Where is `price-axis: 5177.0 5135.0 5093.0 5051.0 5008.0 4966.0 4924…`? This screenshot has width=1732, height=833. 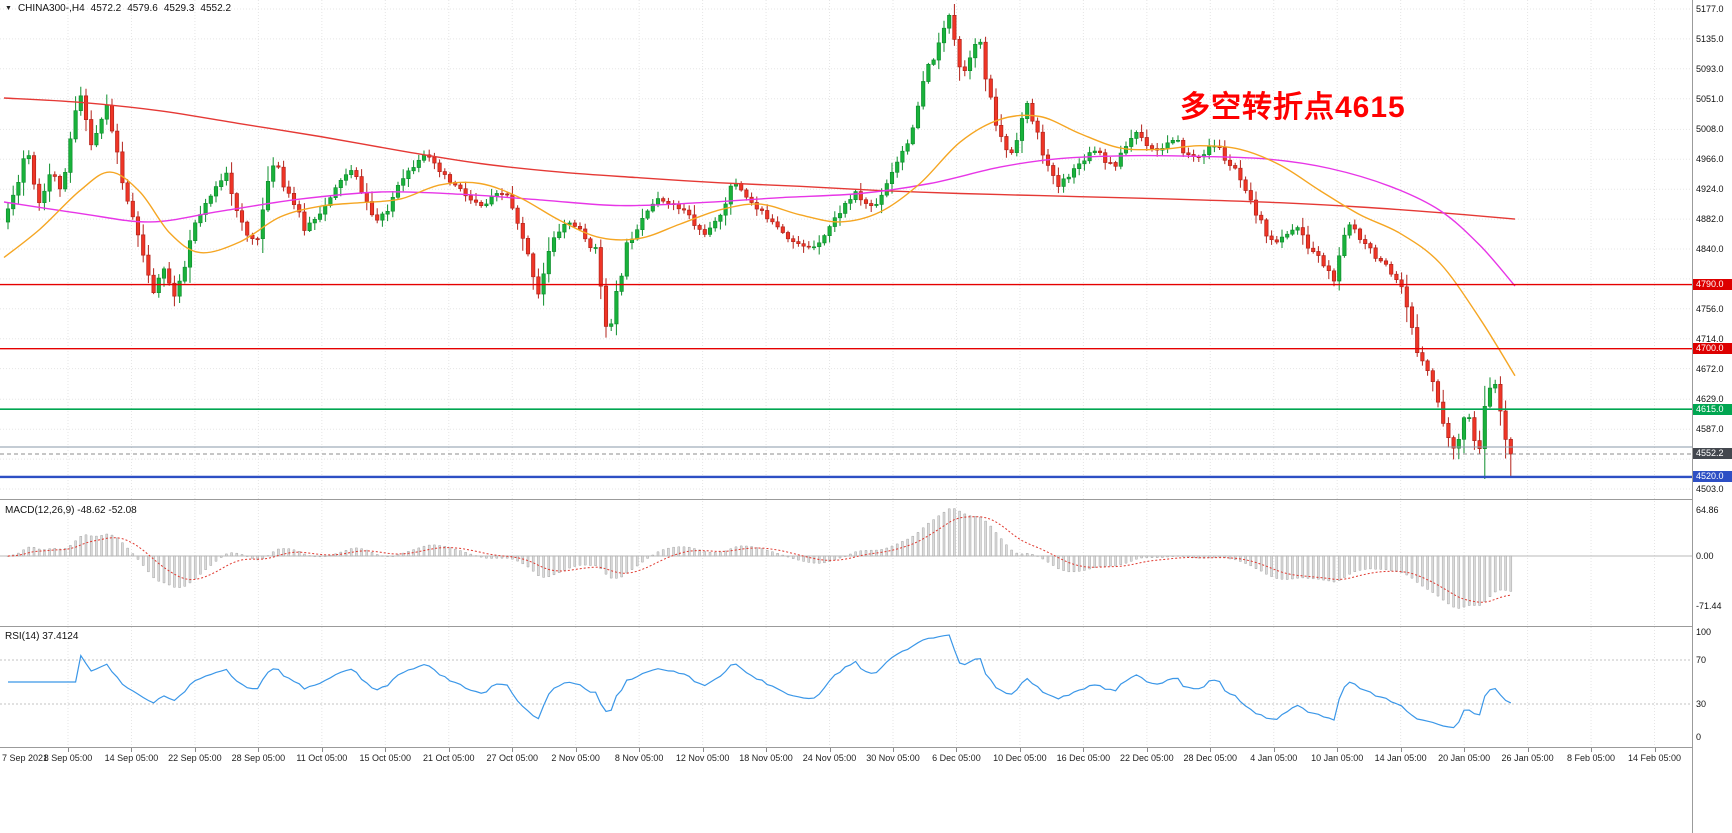
price-axis: 5177.0 5135.0 5093.0 5051.0 5008.0 4966.0 4924… is located at coordinates (1712, 416).